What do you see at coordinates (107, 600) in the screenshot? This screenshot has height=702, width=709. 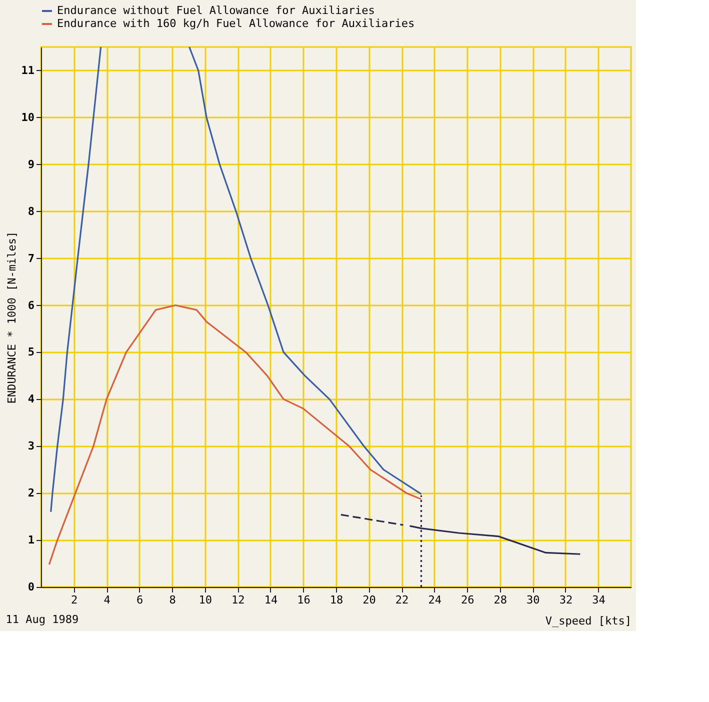 I see `x-tick-label: 4` at bounding box center [107, 600].